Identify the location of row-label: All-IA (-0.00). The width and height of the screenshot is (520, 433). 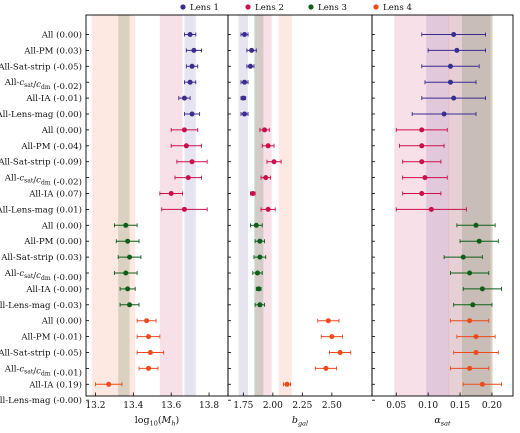
(53, 289).